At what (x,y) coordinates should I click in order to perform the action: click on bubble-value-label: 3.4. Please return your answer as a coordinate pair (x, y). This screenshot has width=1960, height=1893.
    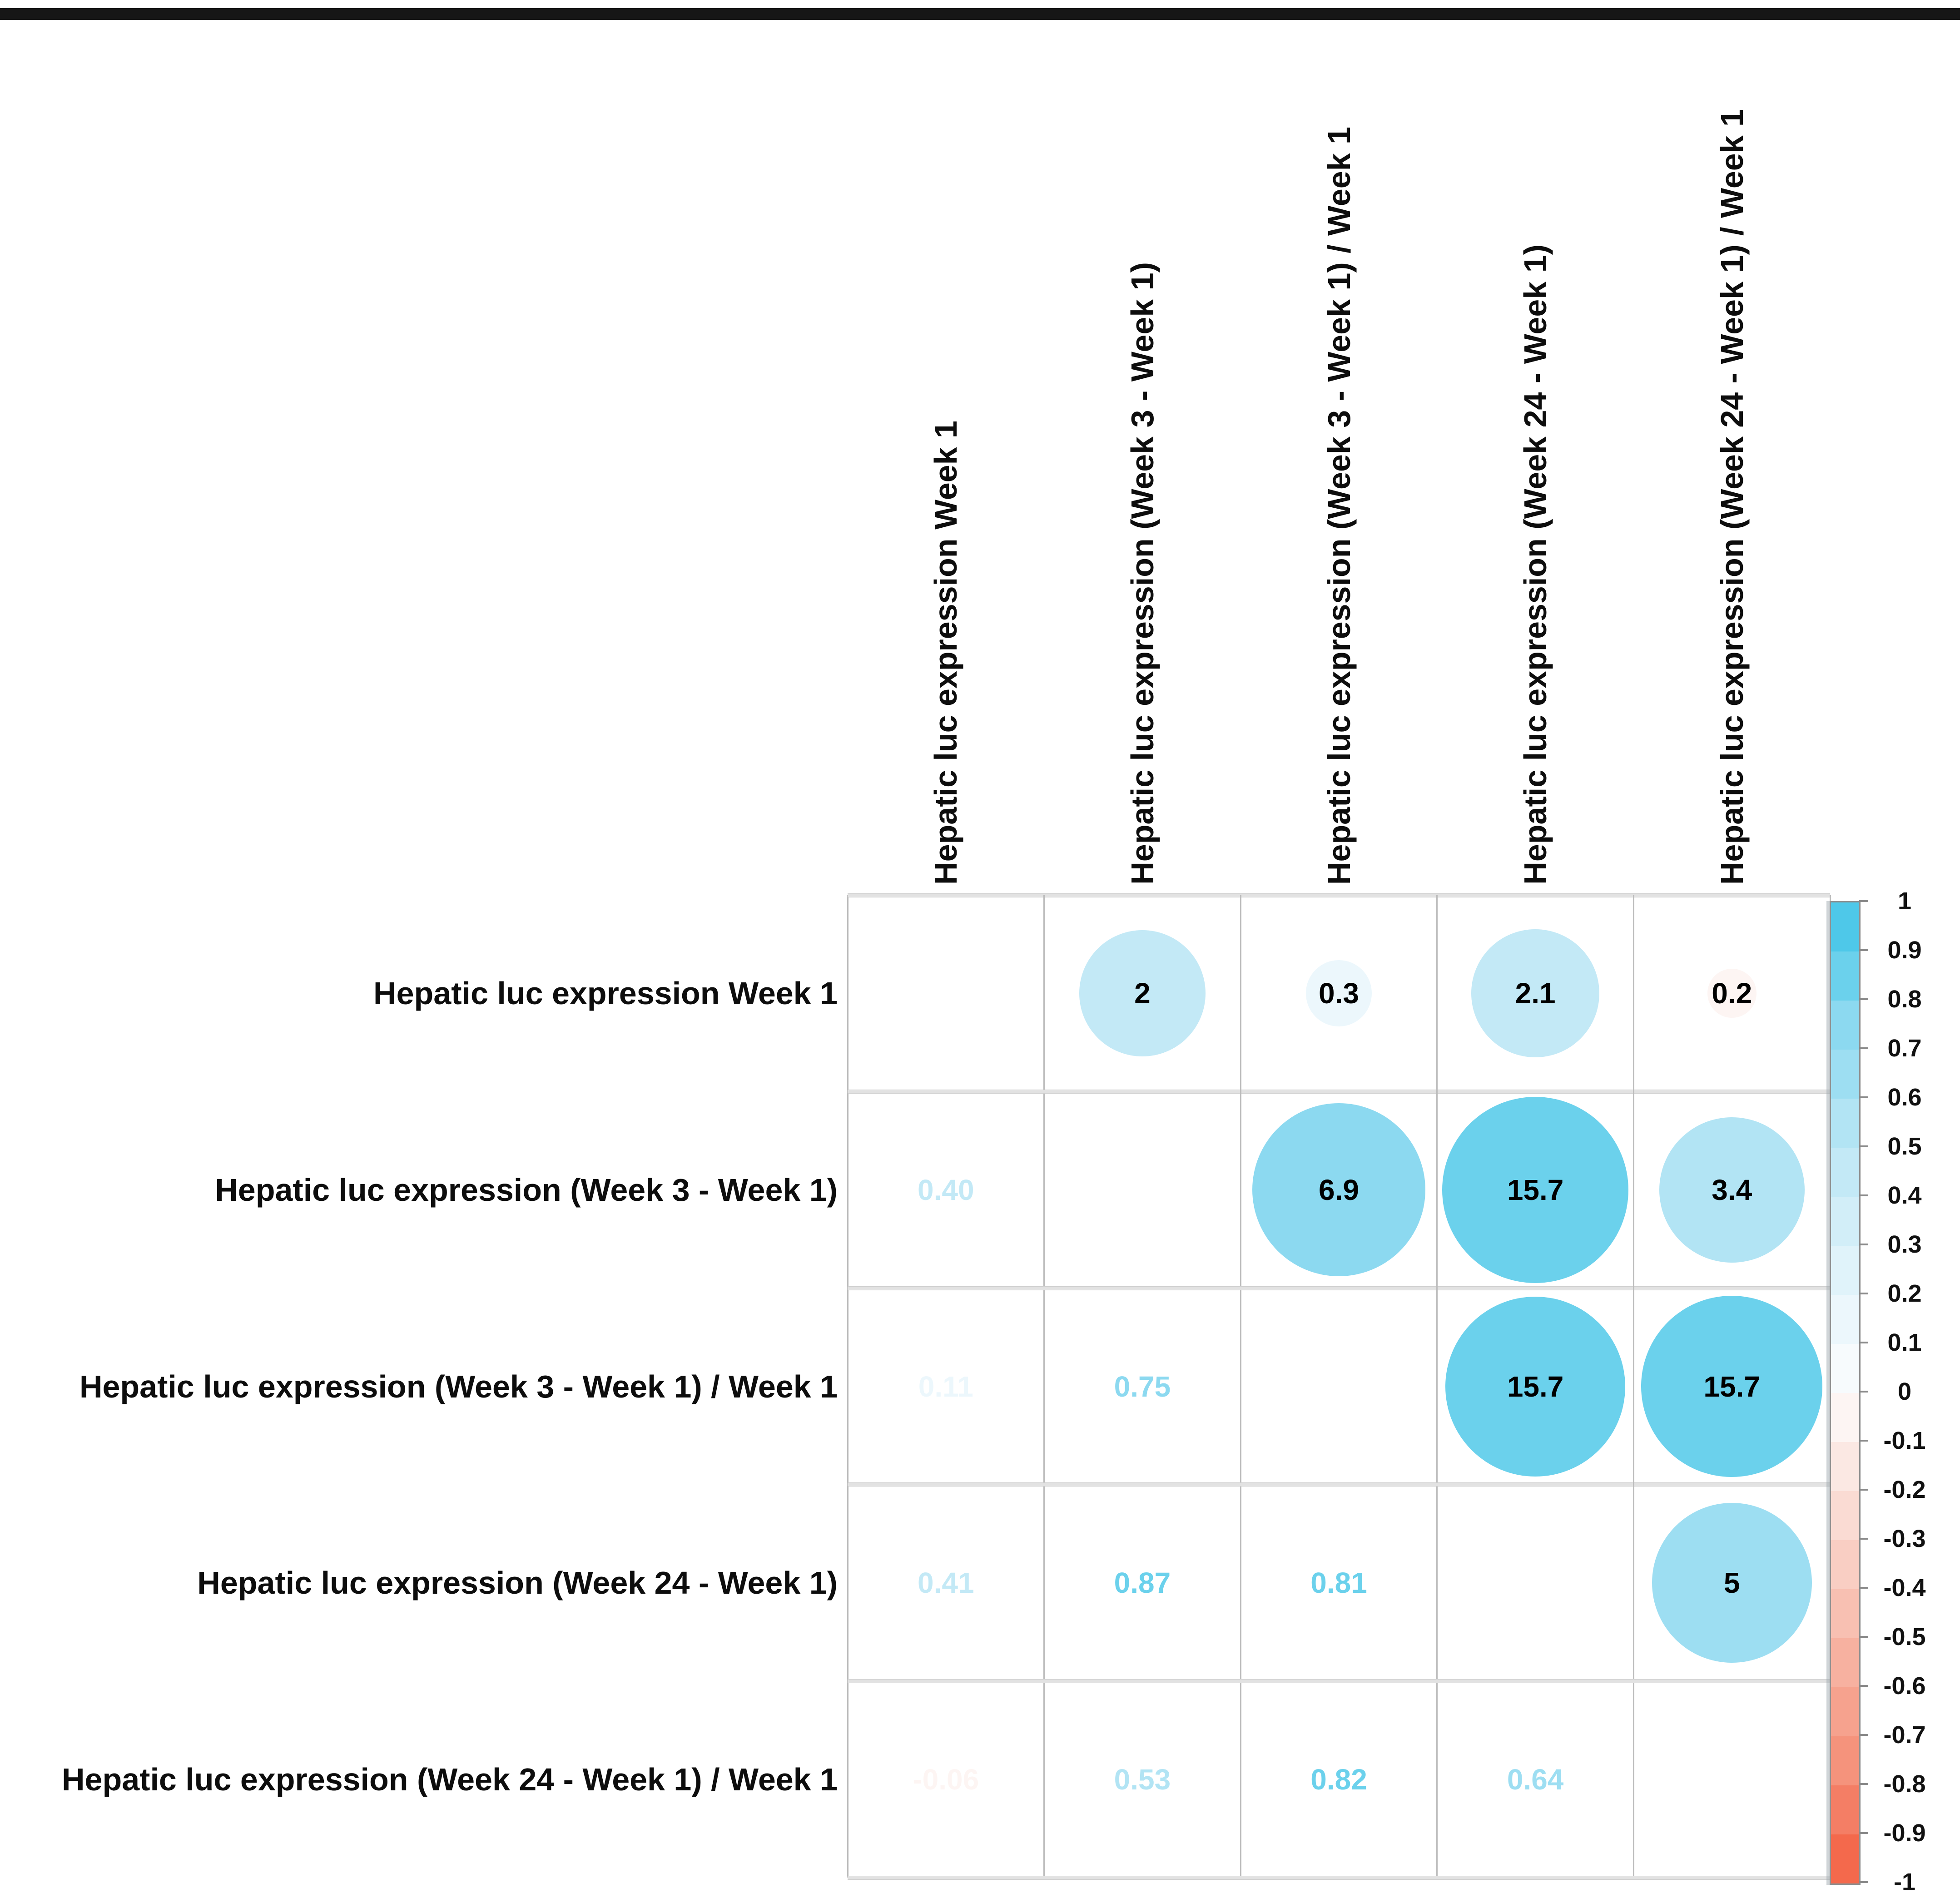
    Looking at the image, I should click on (1732, 1189).